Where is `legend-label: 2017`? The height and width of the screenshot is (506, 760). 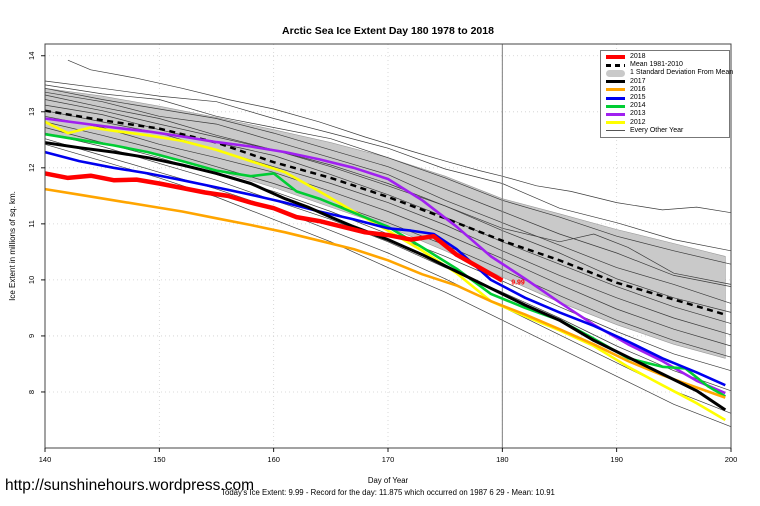 legend-label: 2017 is located at coordinates (638, 81).